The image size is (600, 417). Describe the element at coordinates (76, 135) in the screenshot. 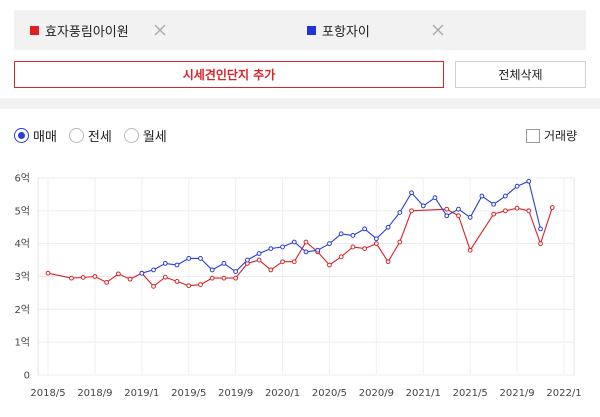

I see `radio-jeonse` at that location.